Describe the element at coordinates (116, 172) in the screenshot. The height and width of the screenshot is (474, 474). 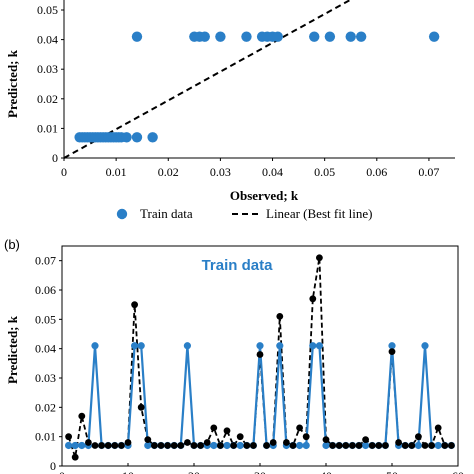
I see `x-tick-label: 0.01` at that location.